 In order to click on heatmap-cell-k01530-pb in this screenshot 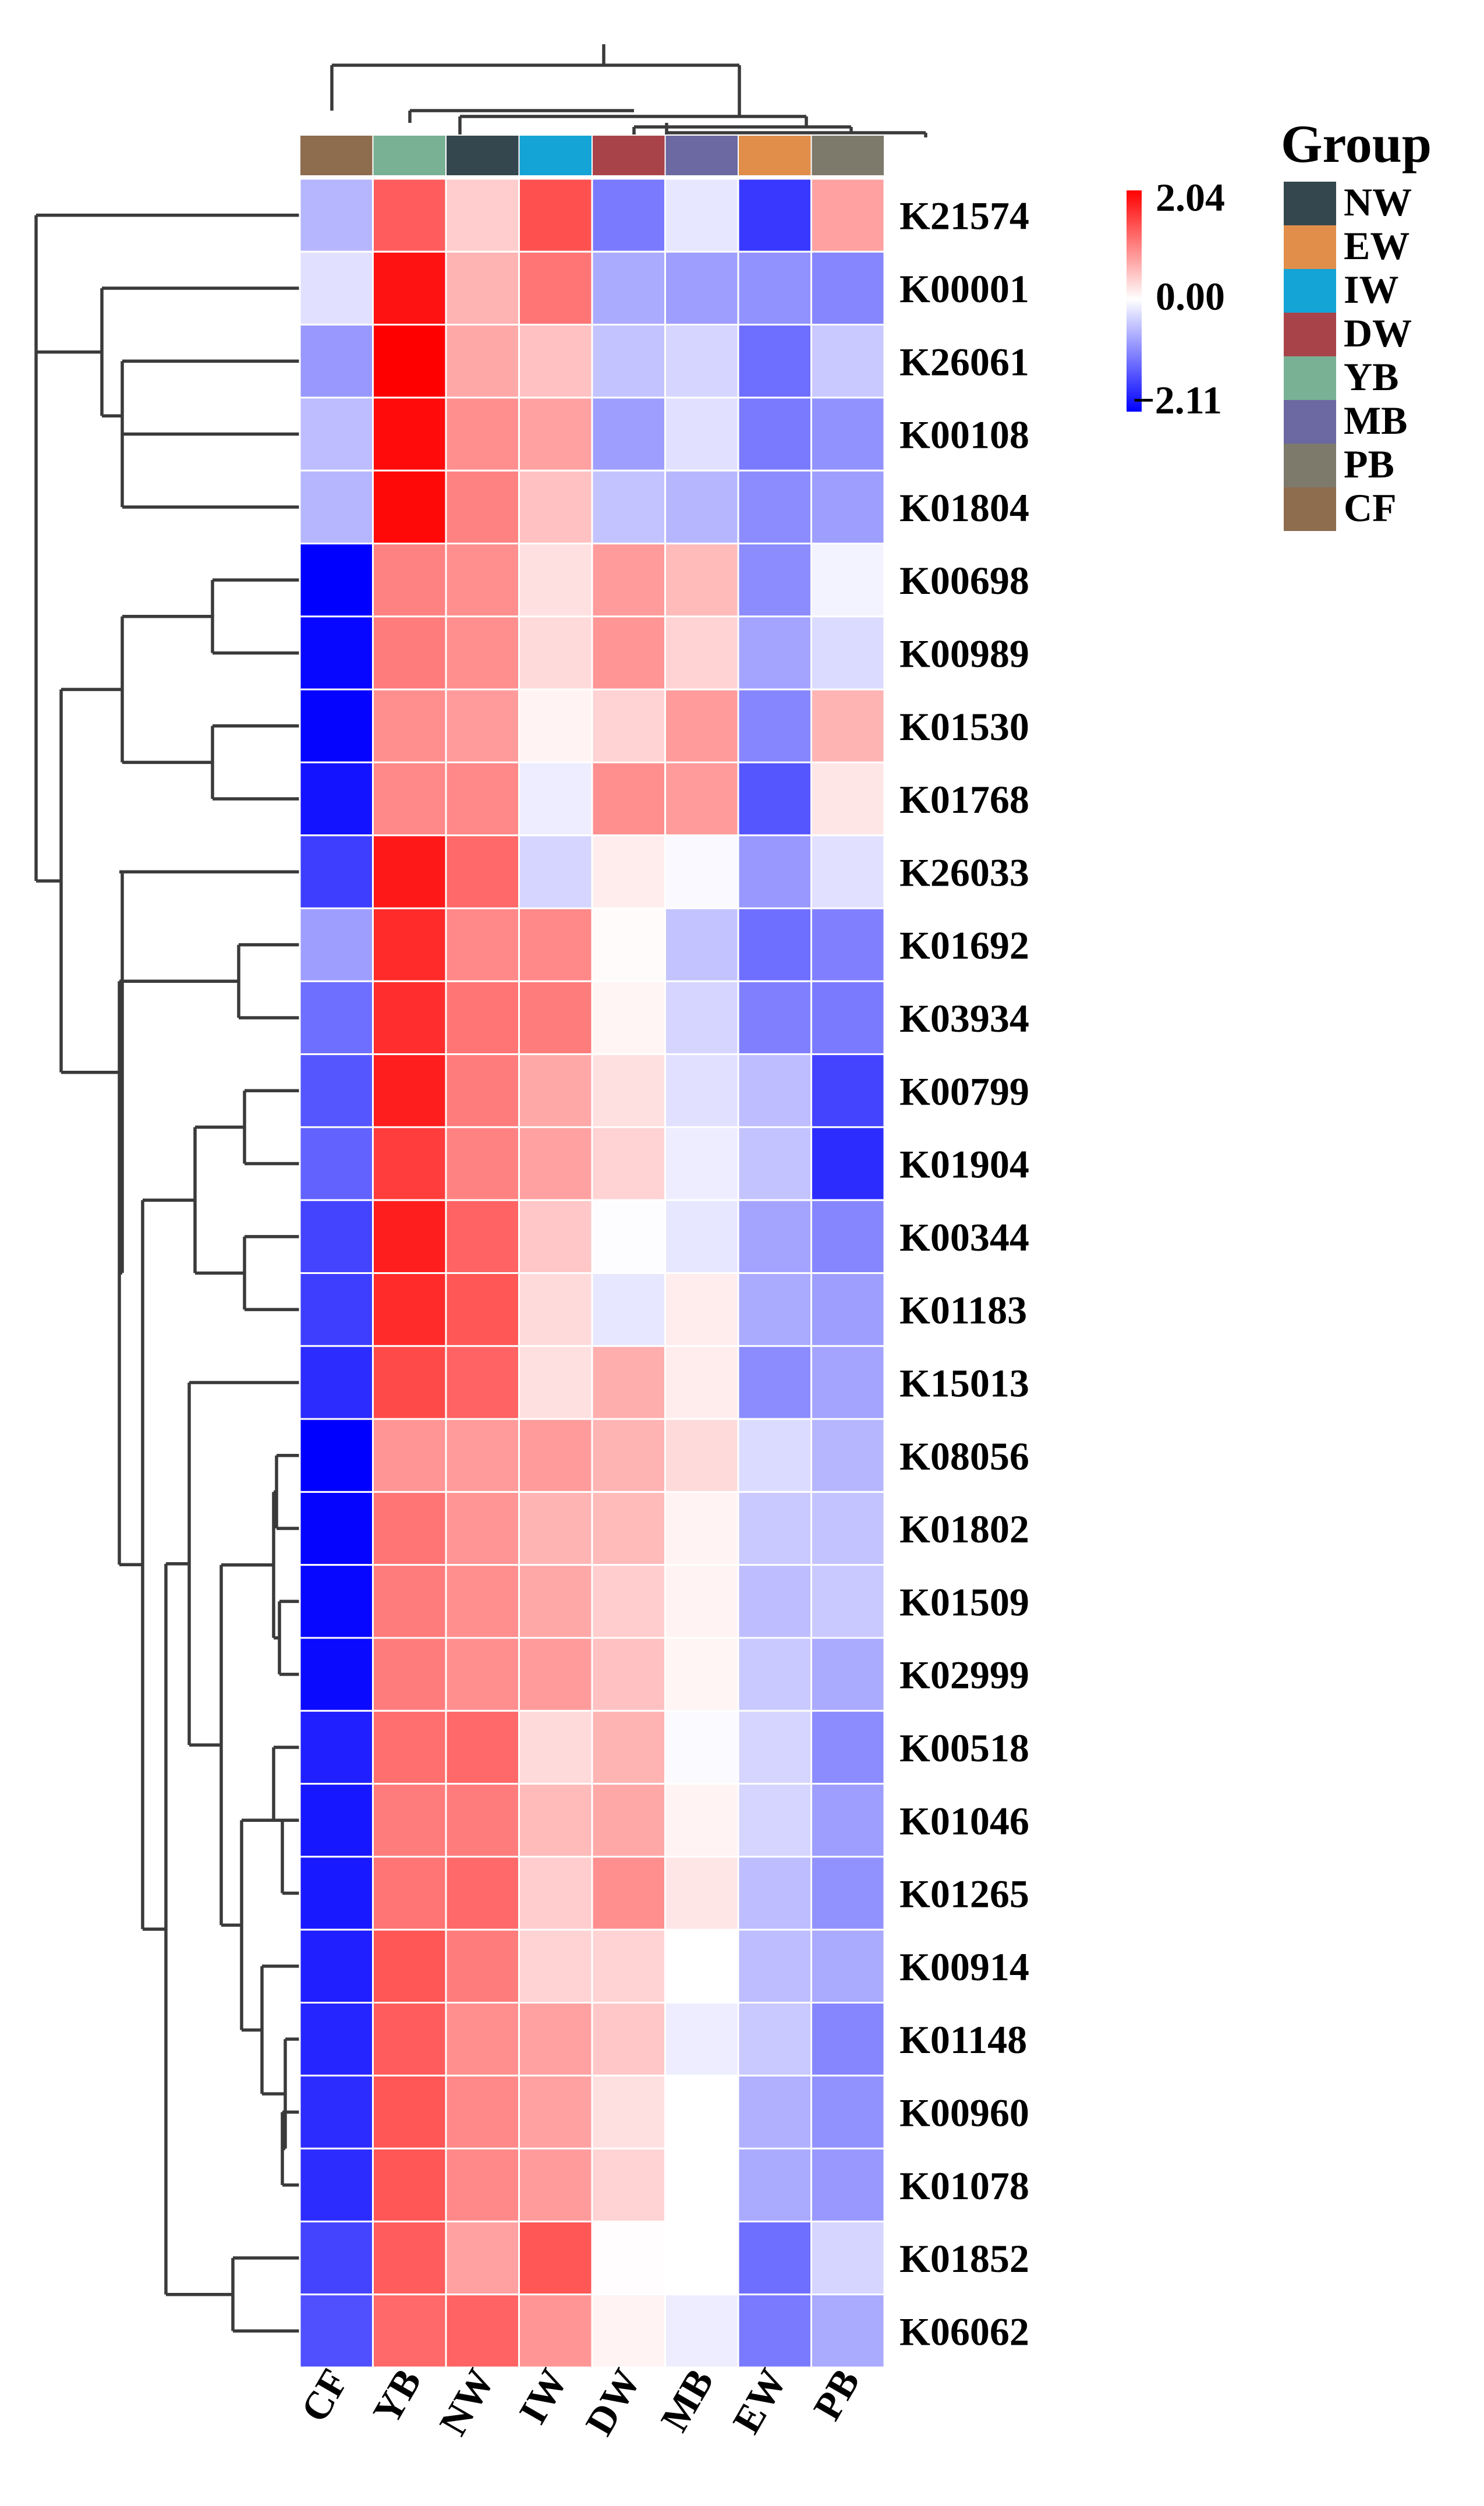, I will do `click(848, 726)`.